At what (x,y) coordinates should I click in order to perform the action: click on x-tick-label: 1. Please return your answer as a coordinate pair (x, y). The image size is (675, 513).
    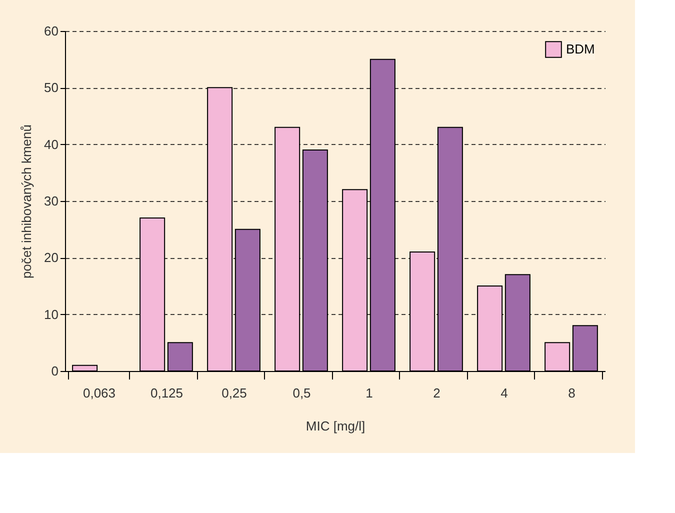
    Looking at the image, I should click on (369, 393).